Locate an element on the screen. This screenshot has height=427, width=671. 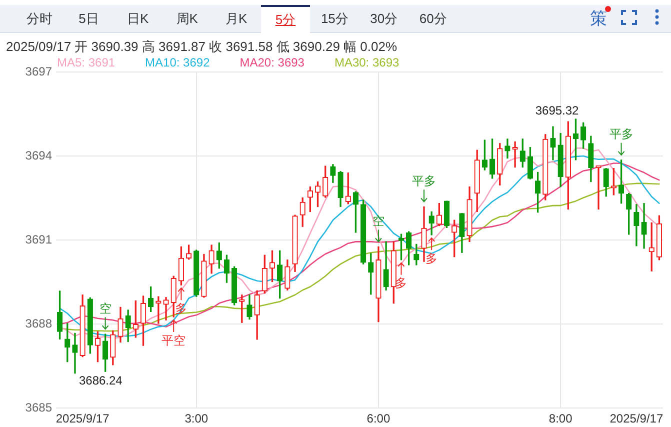
annotation: 3695.32 is located at coordinates (557, 110).